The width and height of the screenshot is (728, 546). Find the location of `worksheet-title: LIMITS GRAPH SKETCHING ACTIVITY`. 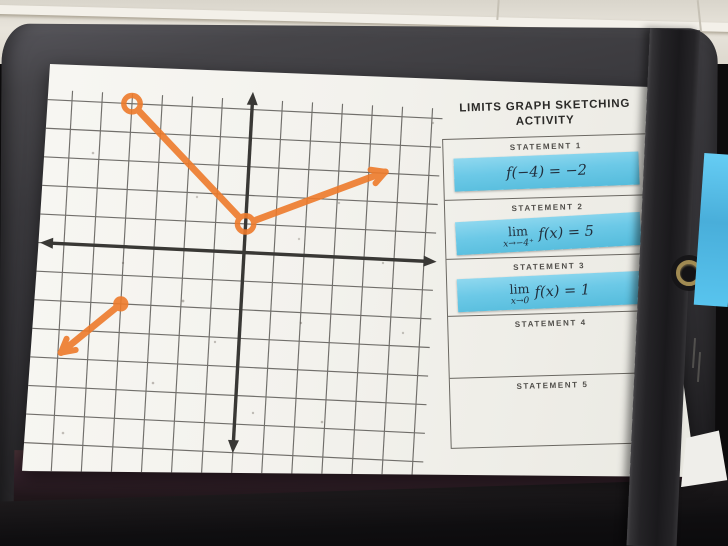

worksheet-title: LIMITS GRAPH SKETCHING ACTIVITY is located at coordinates (545, 113).